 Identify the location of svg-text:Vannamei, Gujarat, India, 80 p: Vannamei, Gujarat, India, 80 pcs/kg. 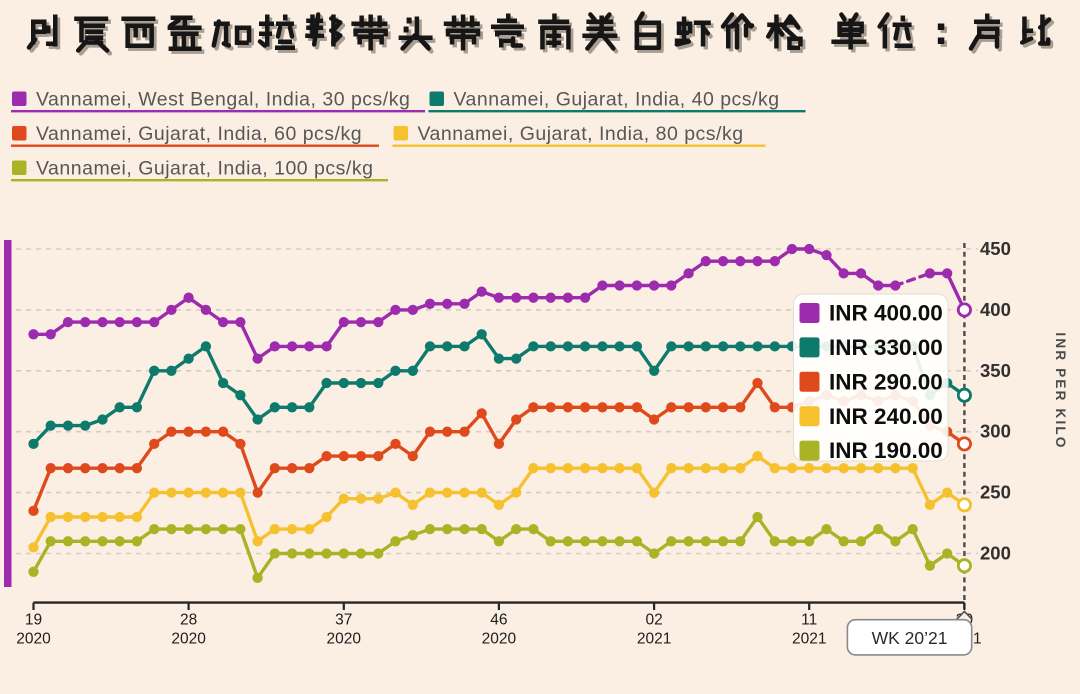
(581, 134).